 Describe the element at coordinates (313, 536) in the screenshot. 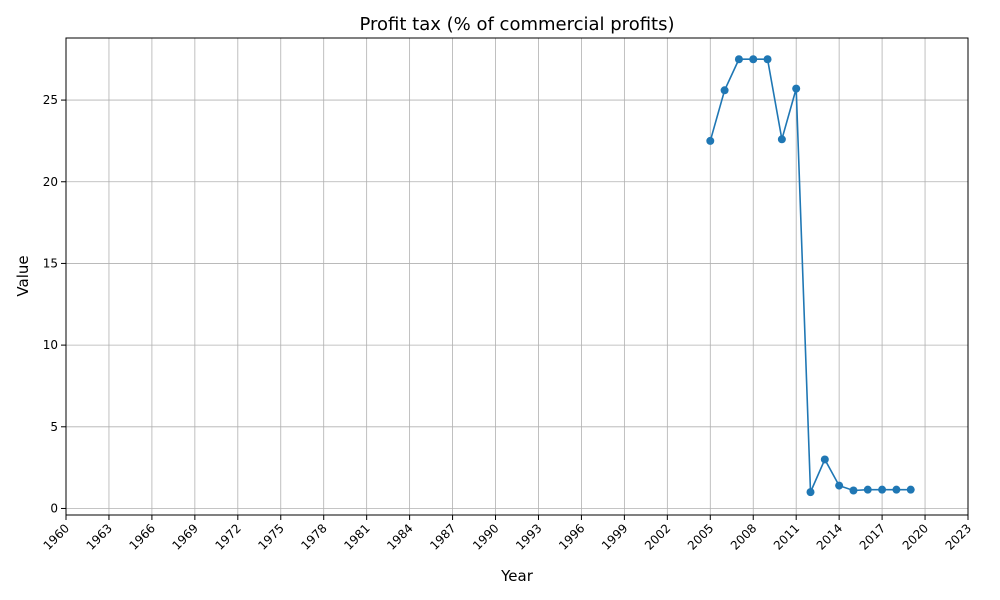

I see `x-tick-label: 1978` at that location.